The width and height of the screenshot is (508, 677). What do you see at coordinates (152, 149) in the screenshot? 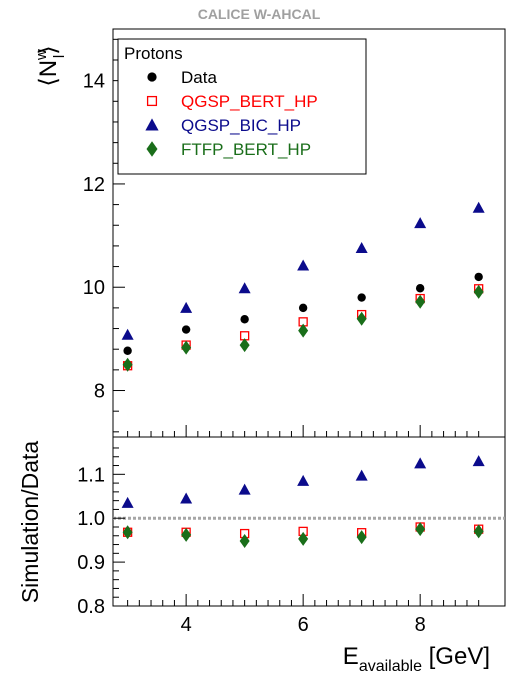
I see `legend-marker-ftfp-bert-hp` at bounding box center [152, 149].